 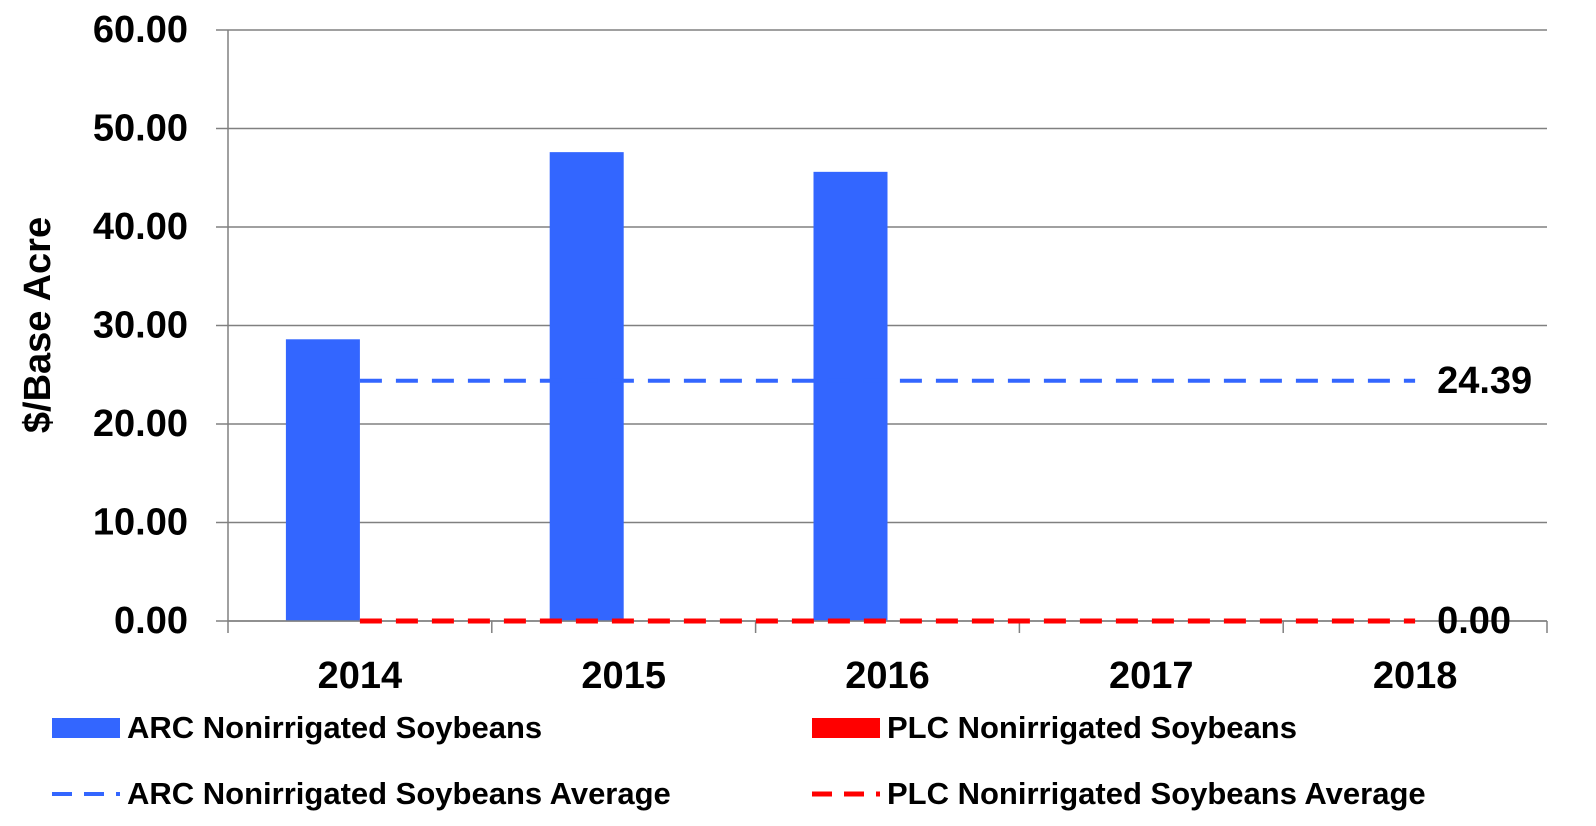 What do you see at coordinates (334, 727) in the screenshot?
I see `legend-label: ARC Nonirrigated Soybeans` at bounding box center [334, 727].